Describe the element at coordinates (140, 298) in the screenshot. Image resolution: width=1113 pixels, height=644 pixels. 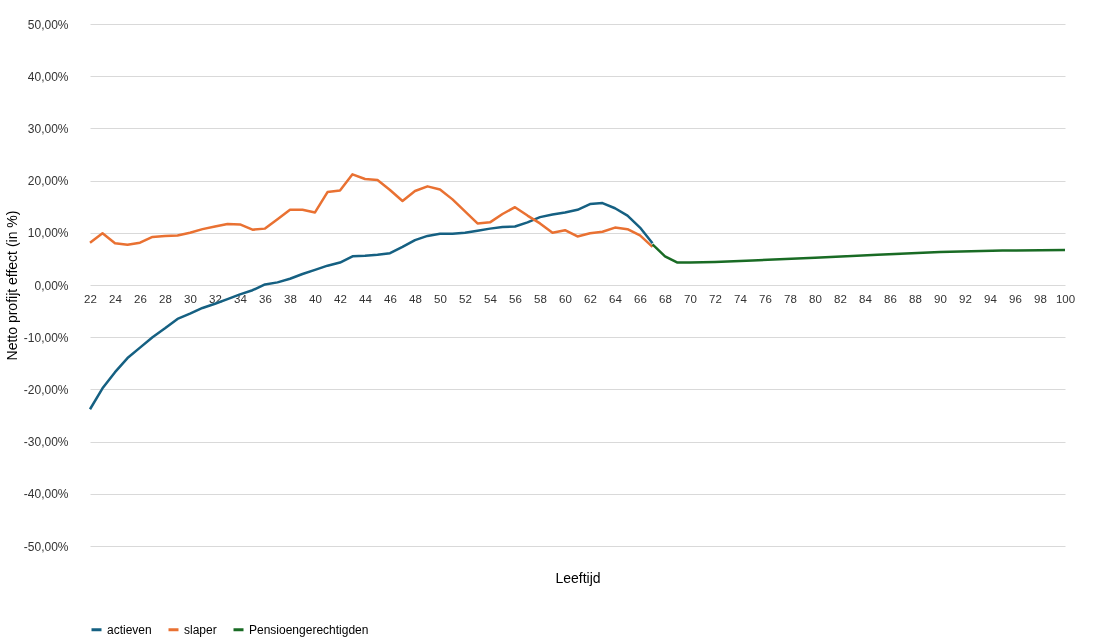
I see `x-tick-label: 26` at that location.